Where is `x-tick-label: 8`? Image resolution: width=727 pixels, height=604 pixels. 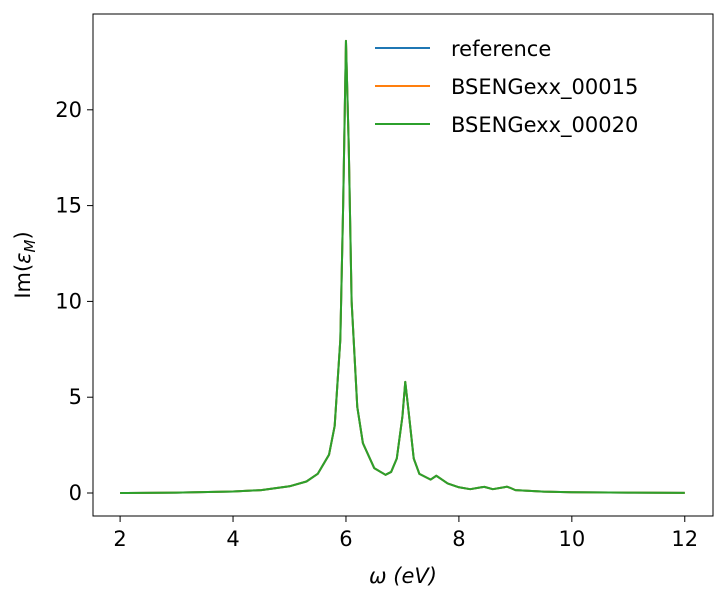 x-tick-label: 8 is located at coordinates (458, 539).